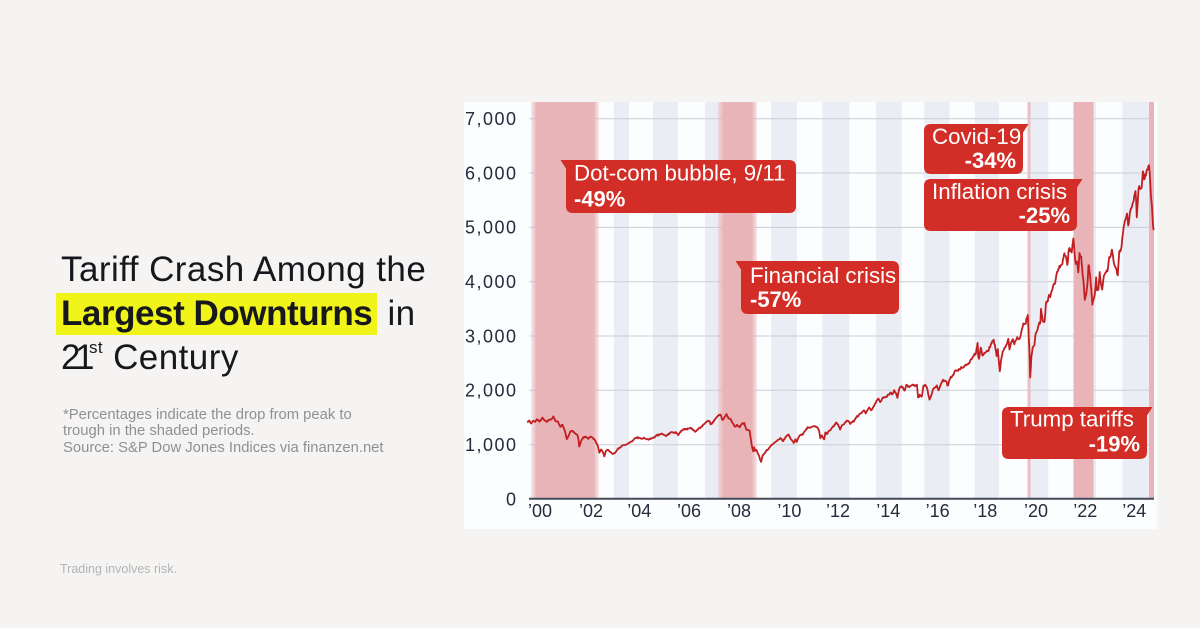  Describe the element at coordinates (680, 173) in the screenshot. I see `svg-text: Dot-com bubble, 9/11` at that location.